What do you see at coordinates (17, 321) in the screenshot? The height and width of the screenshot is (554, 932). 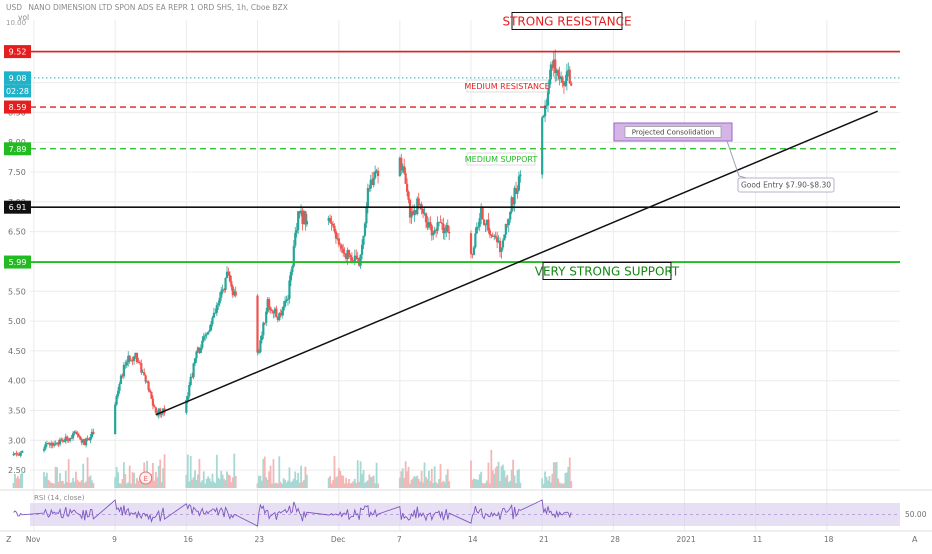 I see `y-tick-label: 5.00` at bounding box center [17, 321].